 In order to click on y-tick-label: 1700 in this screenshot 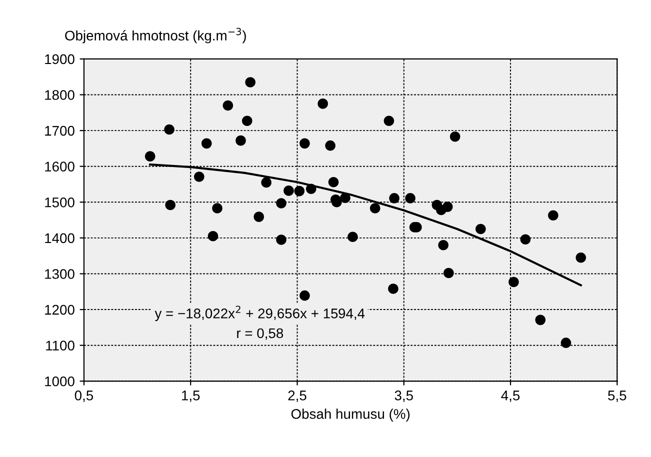, I will do `click(59, 131)`.